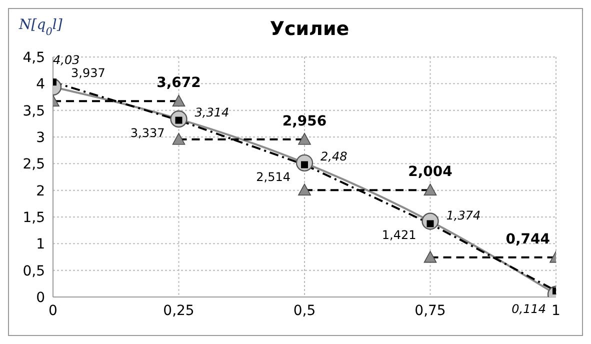 The image size is (591, 344). I want to click on y-tick-label: 4,5, so click(33, 58).